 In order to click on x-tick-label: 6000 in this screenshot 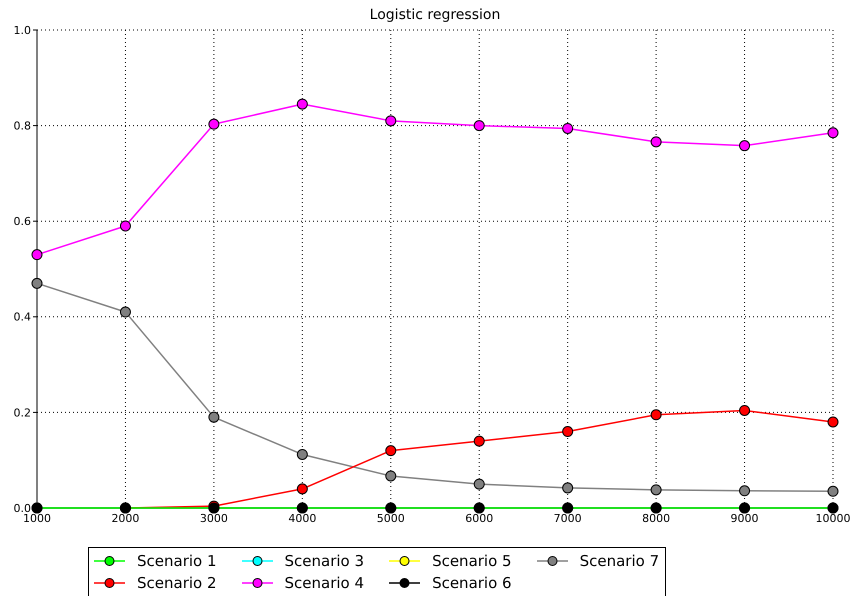, I will do `click(479, 518)`.